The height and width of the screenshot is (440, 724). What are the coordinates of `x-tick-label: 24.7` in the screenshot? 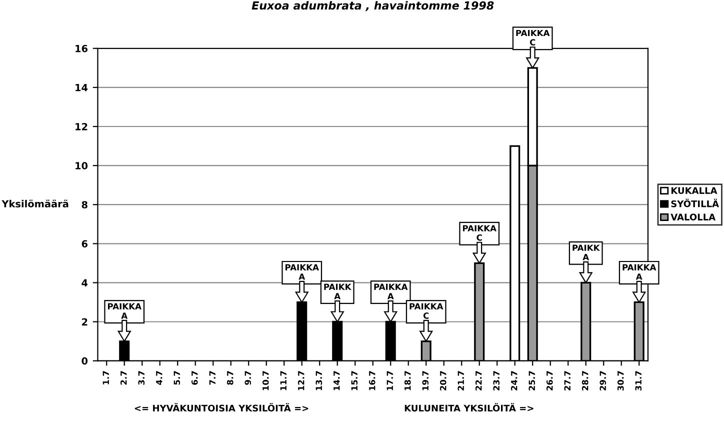 It's located at (514, 380).